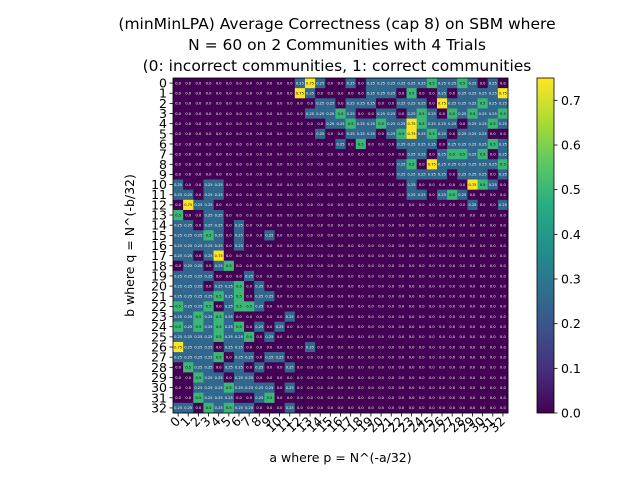  I want to click on colorbar-tick-label: 0.2, so click(571, 323).